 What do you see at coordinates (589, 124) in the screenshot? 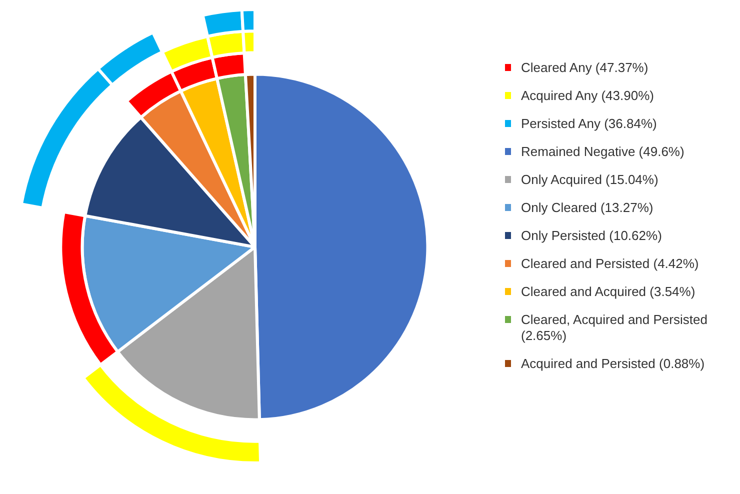
I see `legend-label: Persisted Any (36.84%)` at bounding box center [589, 124].